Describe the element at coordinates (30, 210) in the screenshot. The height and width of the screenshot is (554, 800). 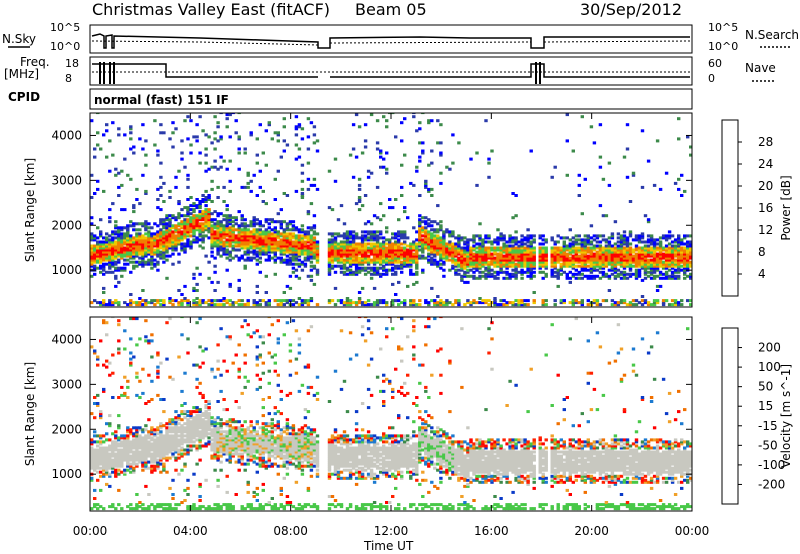
I see `power-y-label: Slant Range [km]` at that location.